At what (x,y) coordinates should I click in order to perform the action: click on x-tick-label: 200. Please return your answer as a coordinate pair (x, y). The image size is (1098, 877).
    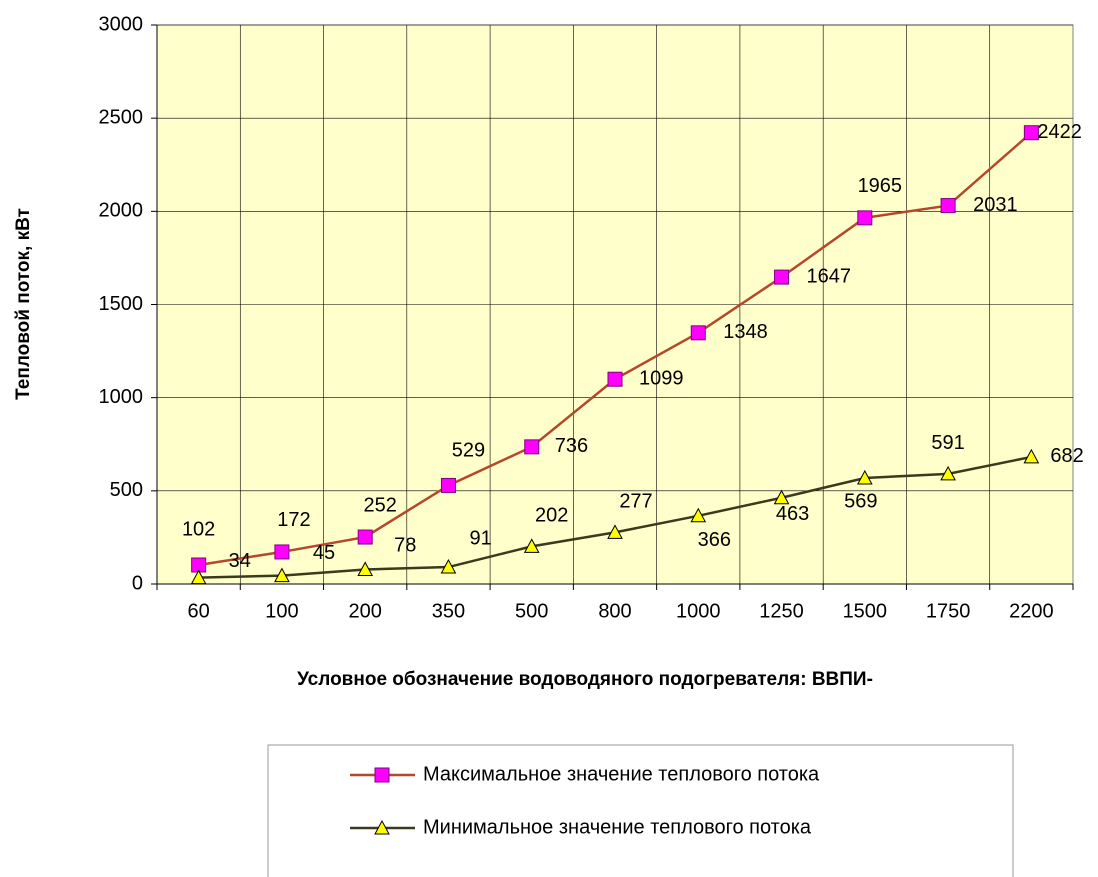
    Looking at the image, I should click on (364, 611).